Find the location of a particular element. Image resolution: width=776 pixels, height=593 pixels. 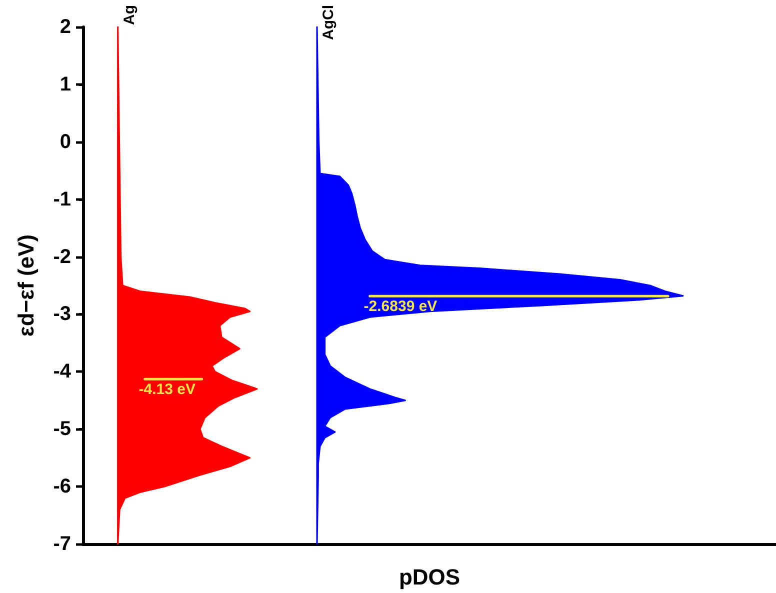

y-tick-label: -4 is located at coordinates (62, 371).